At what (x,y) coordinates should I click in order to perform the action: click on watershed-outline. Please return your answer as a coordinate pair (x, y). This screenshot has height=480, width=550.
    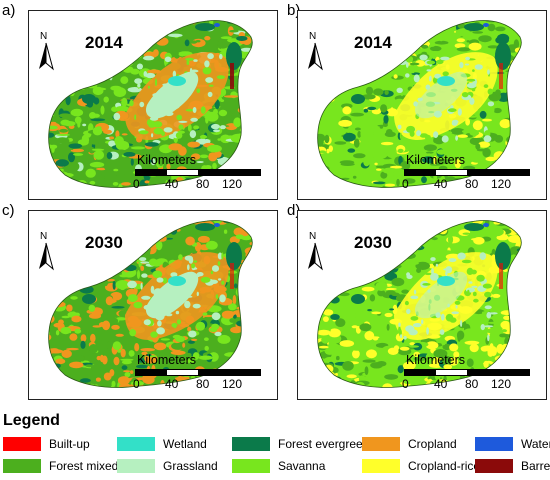
    Looking at the image, I should click on (150, 304).